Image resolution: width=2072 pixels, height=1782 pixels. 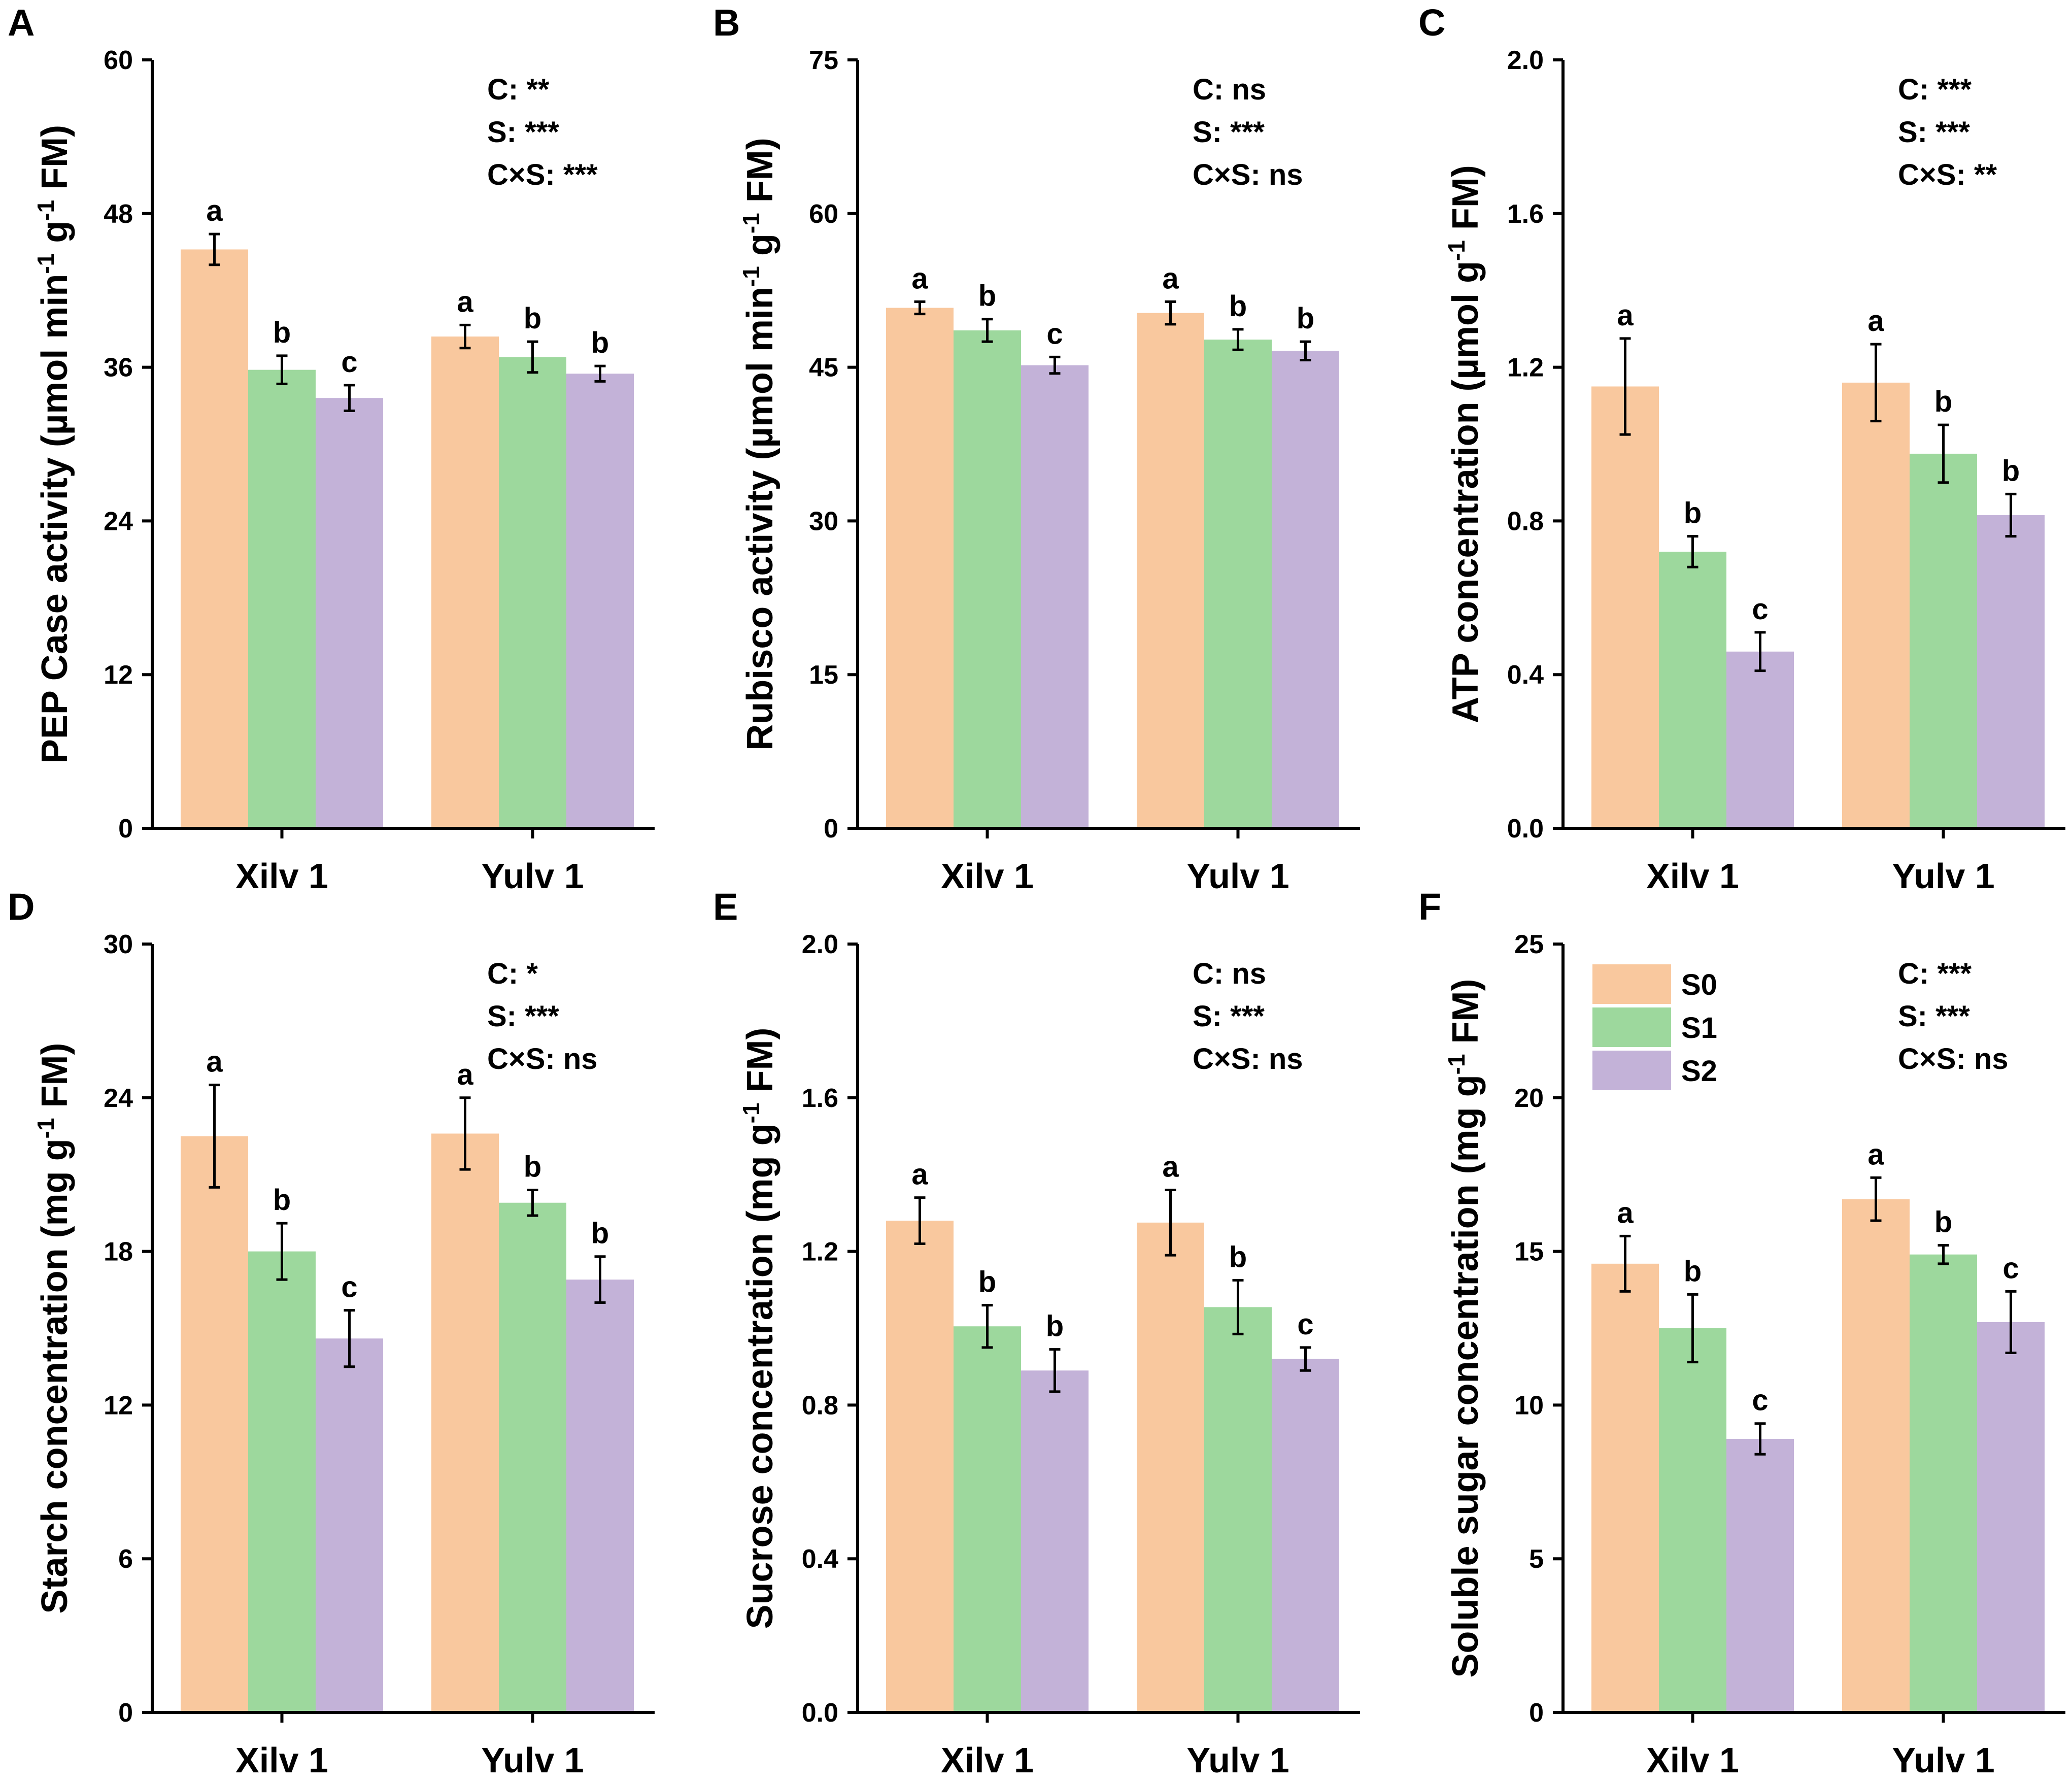 I want to click on y-axis-label-b: Rubisco activity (µmol min-1 g-1 FM), so click(x=759, y=444).